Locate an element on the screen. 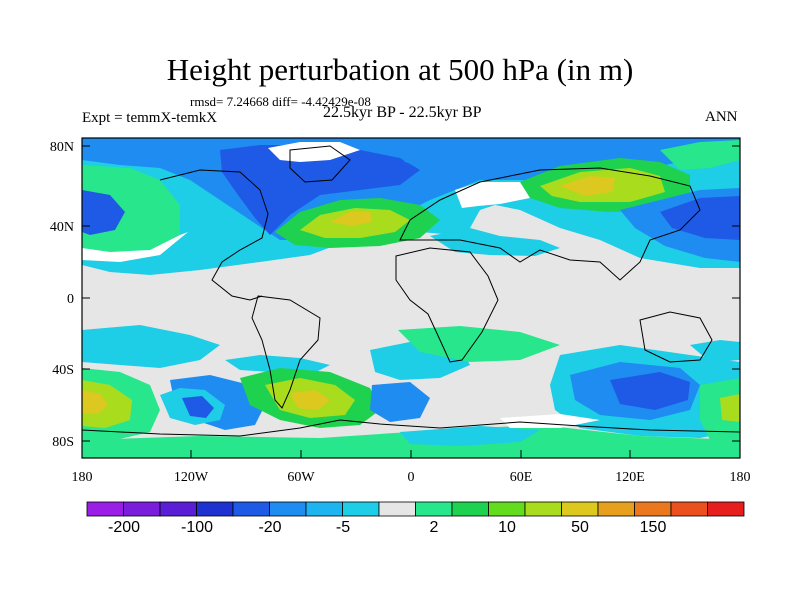 The width and height of the screenshot is (800, 600). x-tick-label: 60W is located at coordinates (301, 477).